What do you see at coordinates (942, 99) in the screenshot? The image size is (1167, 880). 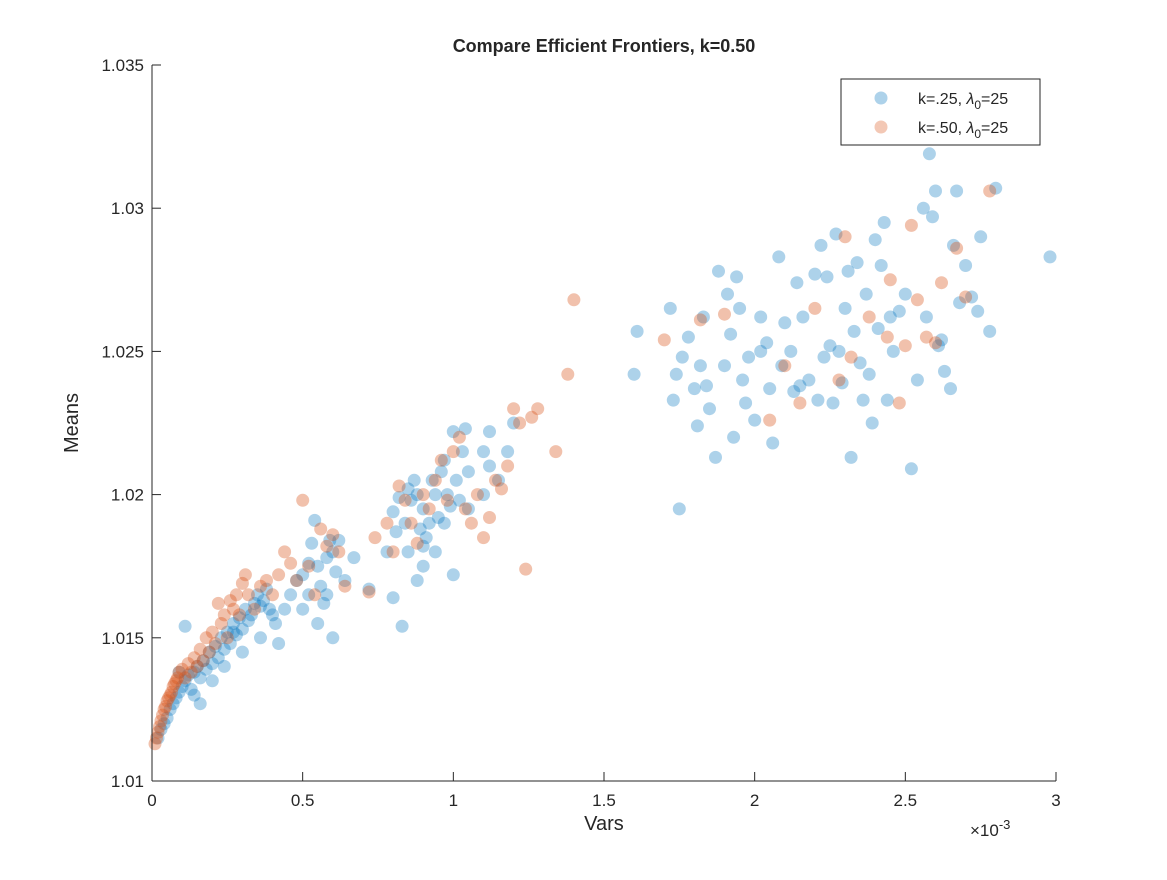 I see `legend-prefix-1: k=.25,` at bounding box center [942, 99].